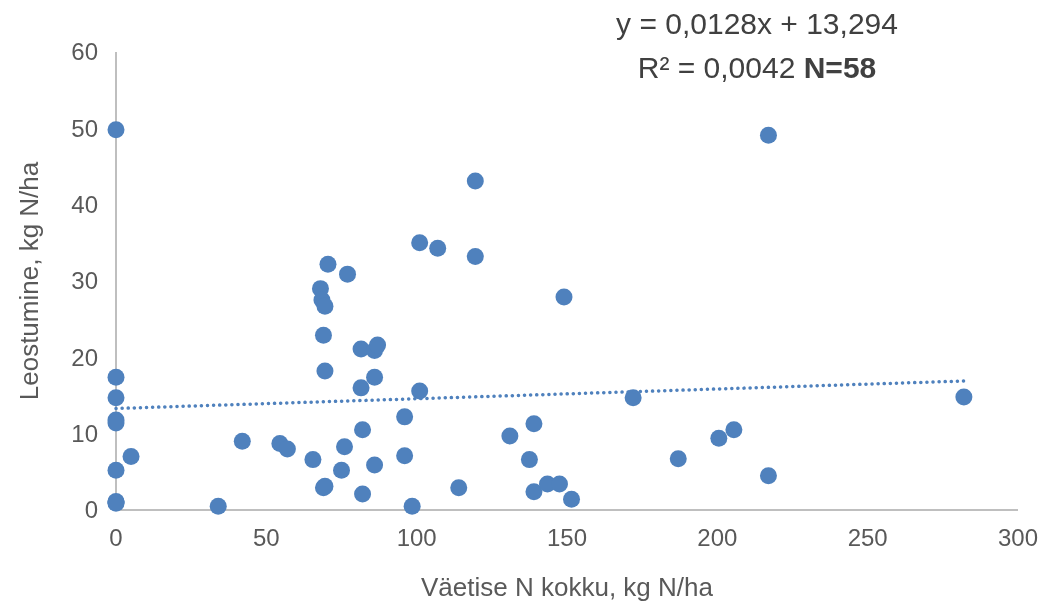  Describe the element at coordinates (567, 537) in the screenshot. I see `x-tick-label: 150` at that location.